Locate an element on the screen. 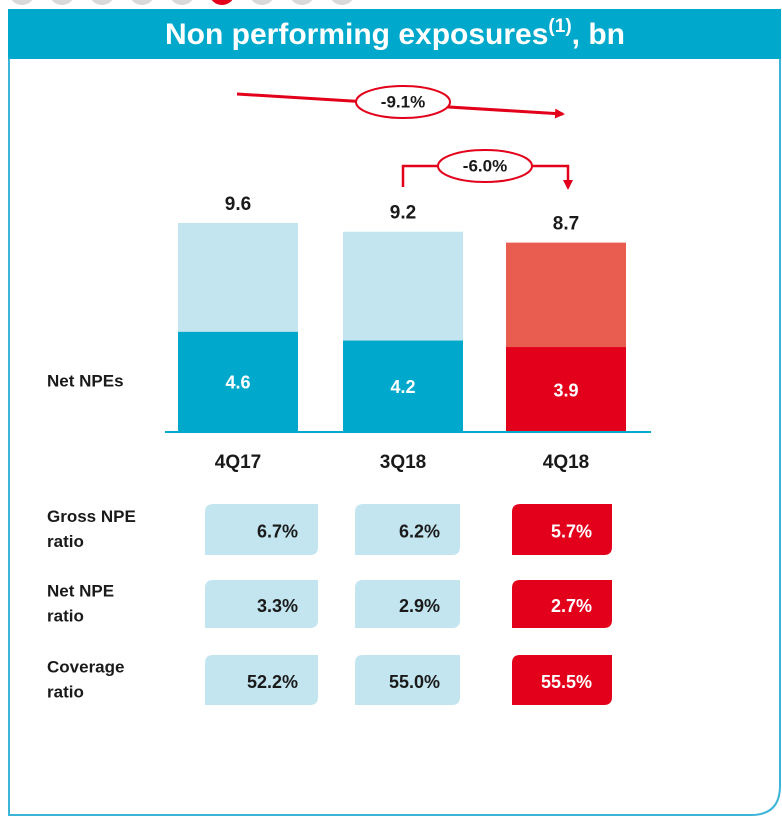  ratio-label: 3.3% is located at coordinates (277, 606).